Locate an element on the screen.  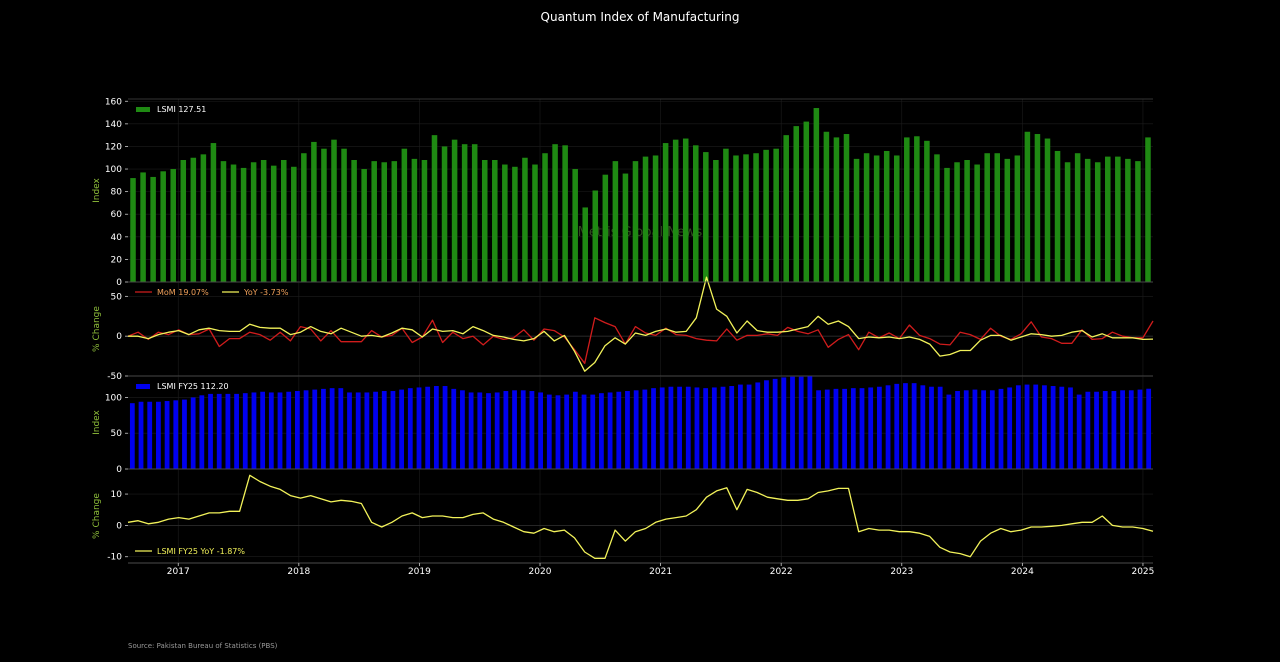
x-tick-label: 2018 is located at coordinates (298, 572).